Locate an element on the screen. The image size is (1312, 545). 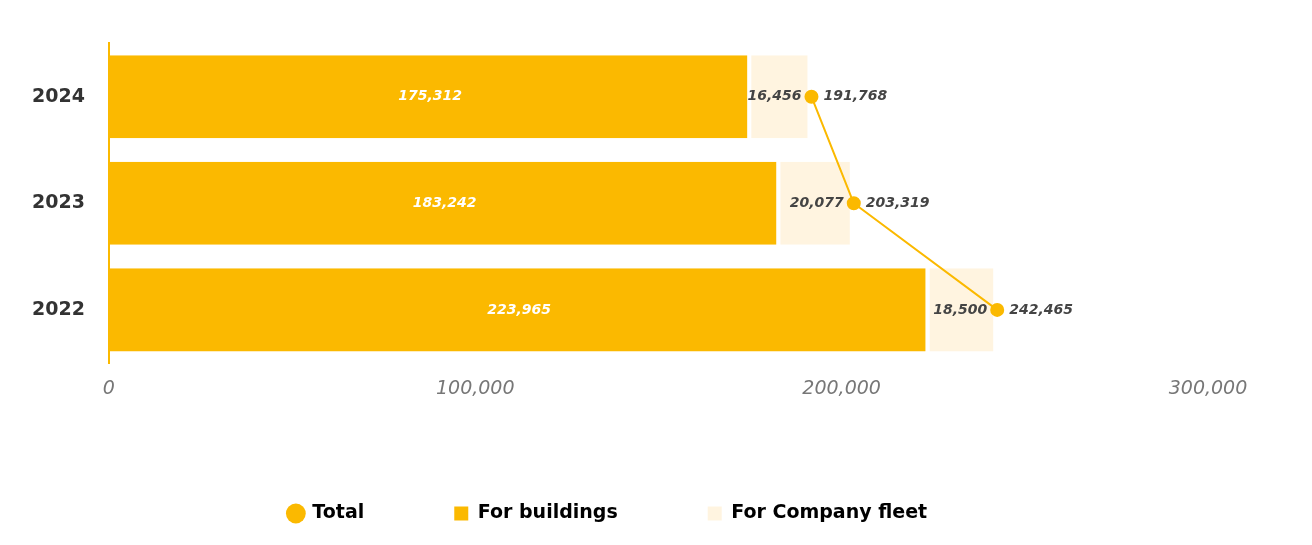
data-label: 242,465 is located at coordinates (1041, 308).